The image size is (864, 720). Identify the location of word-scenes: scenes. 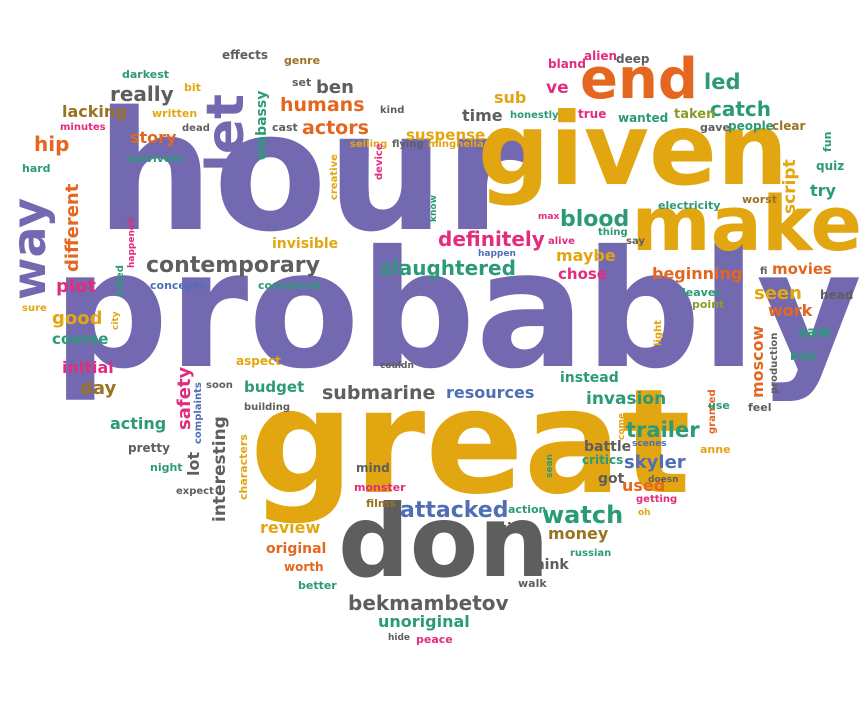
(649, 444).